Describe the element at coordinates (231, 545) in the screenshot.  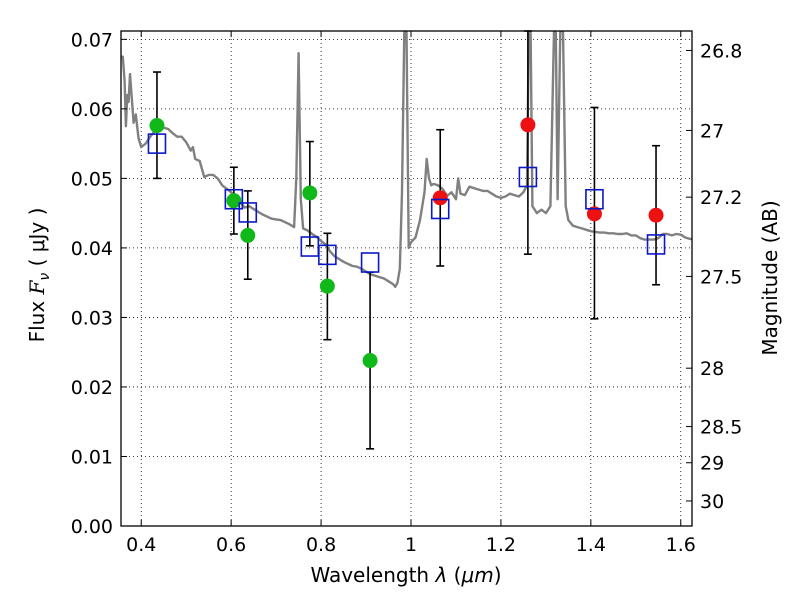
I see `x-tick-label: 0.6` at that location.